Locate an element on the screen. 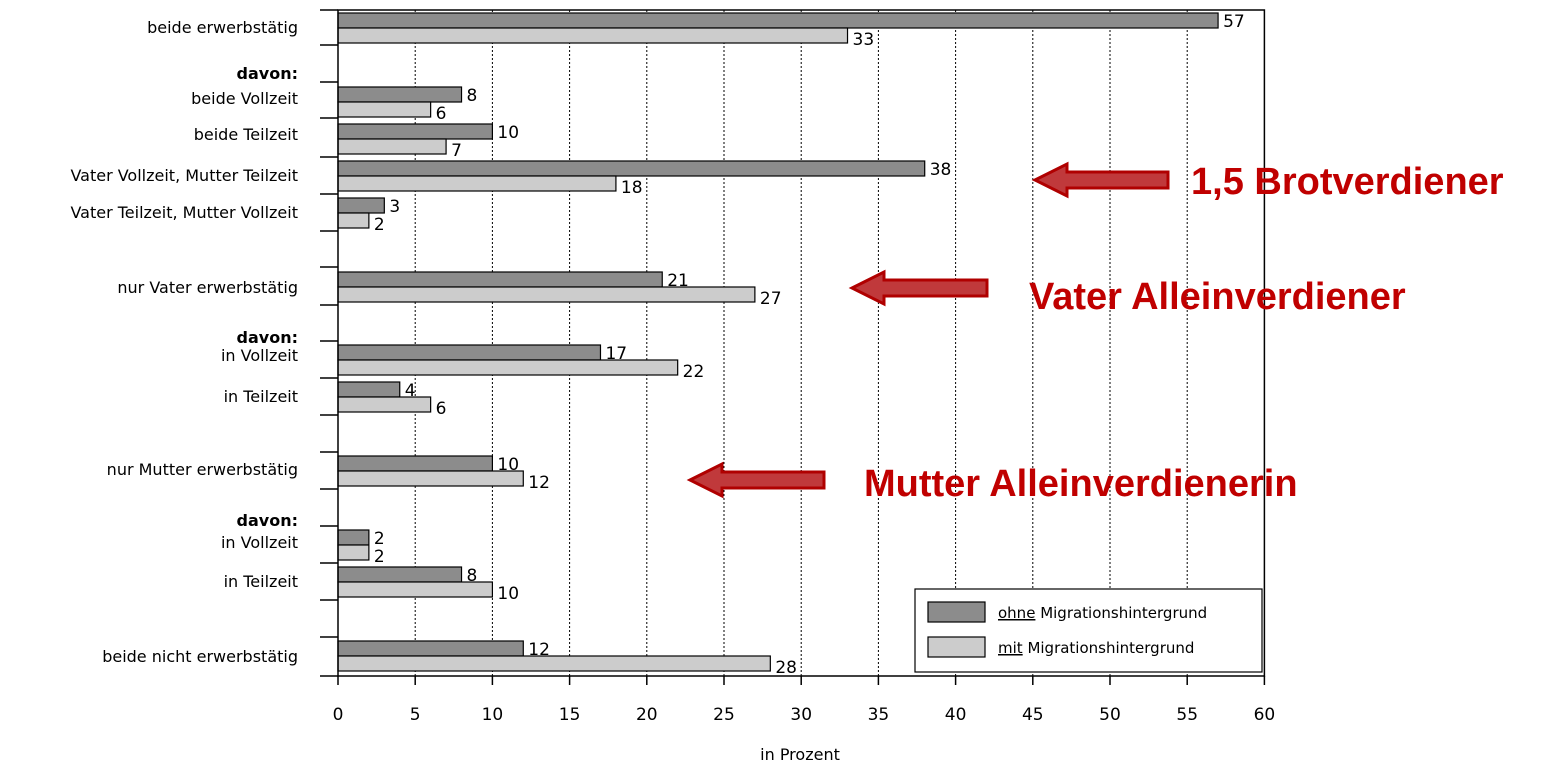  x-tick-label: 60 is located at coordinates (1265, 715).